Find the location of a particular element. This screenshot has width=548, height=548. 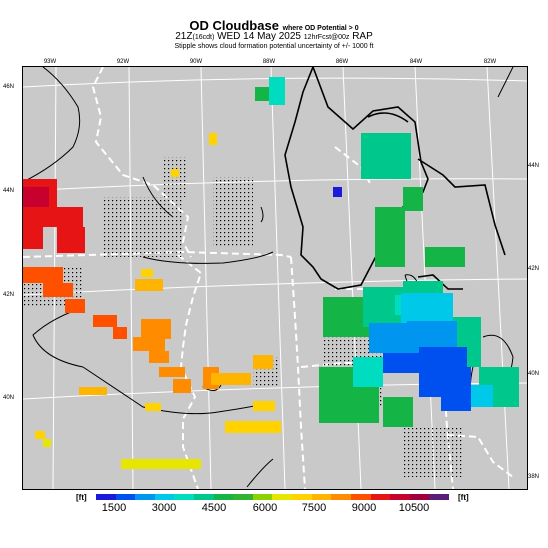

lat-label-right-40n: 40N is located at coordinates (534, 374).